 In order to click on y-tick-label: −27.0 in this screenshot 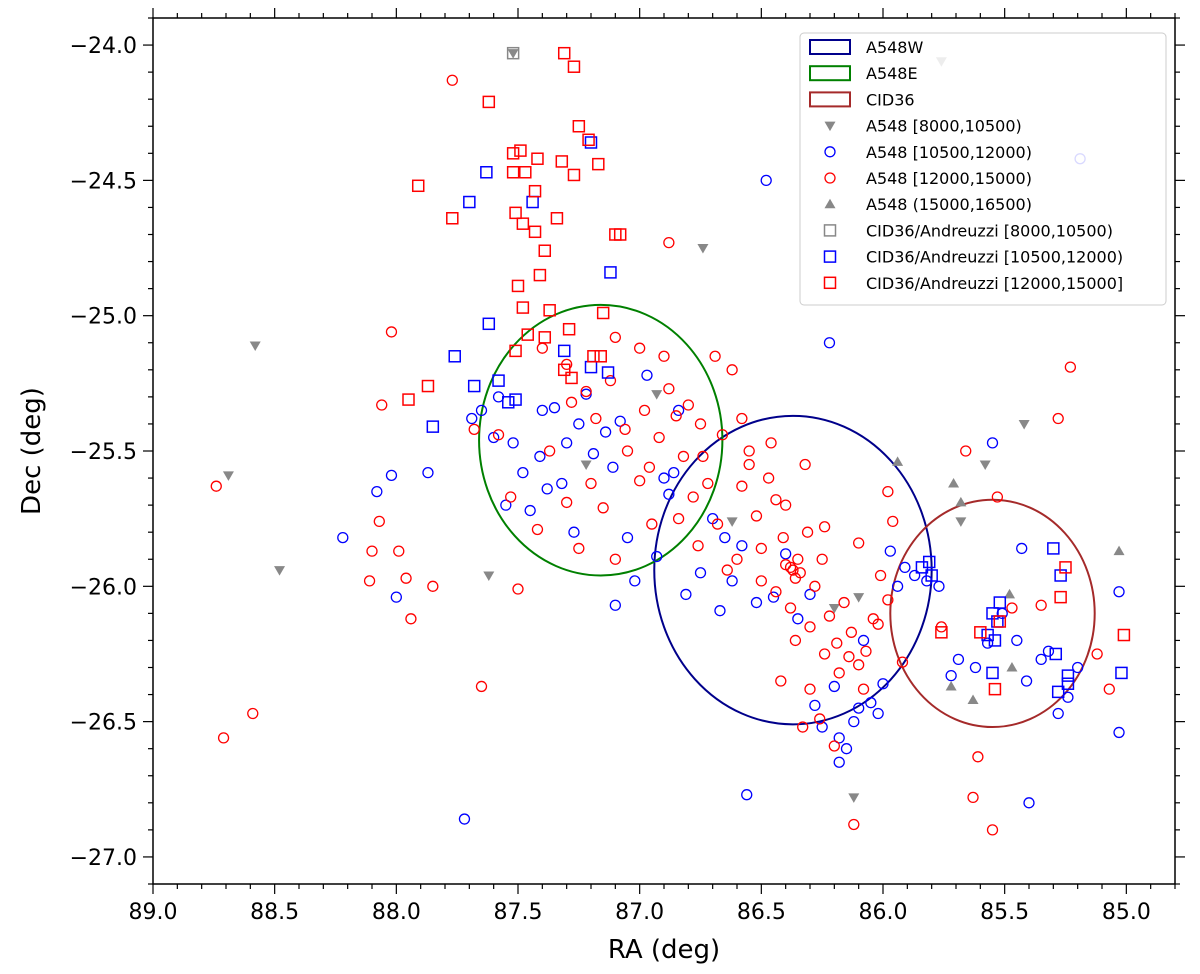, I will do `click(103, 858)`.